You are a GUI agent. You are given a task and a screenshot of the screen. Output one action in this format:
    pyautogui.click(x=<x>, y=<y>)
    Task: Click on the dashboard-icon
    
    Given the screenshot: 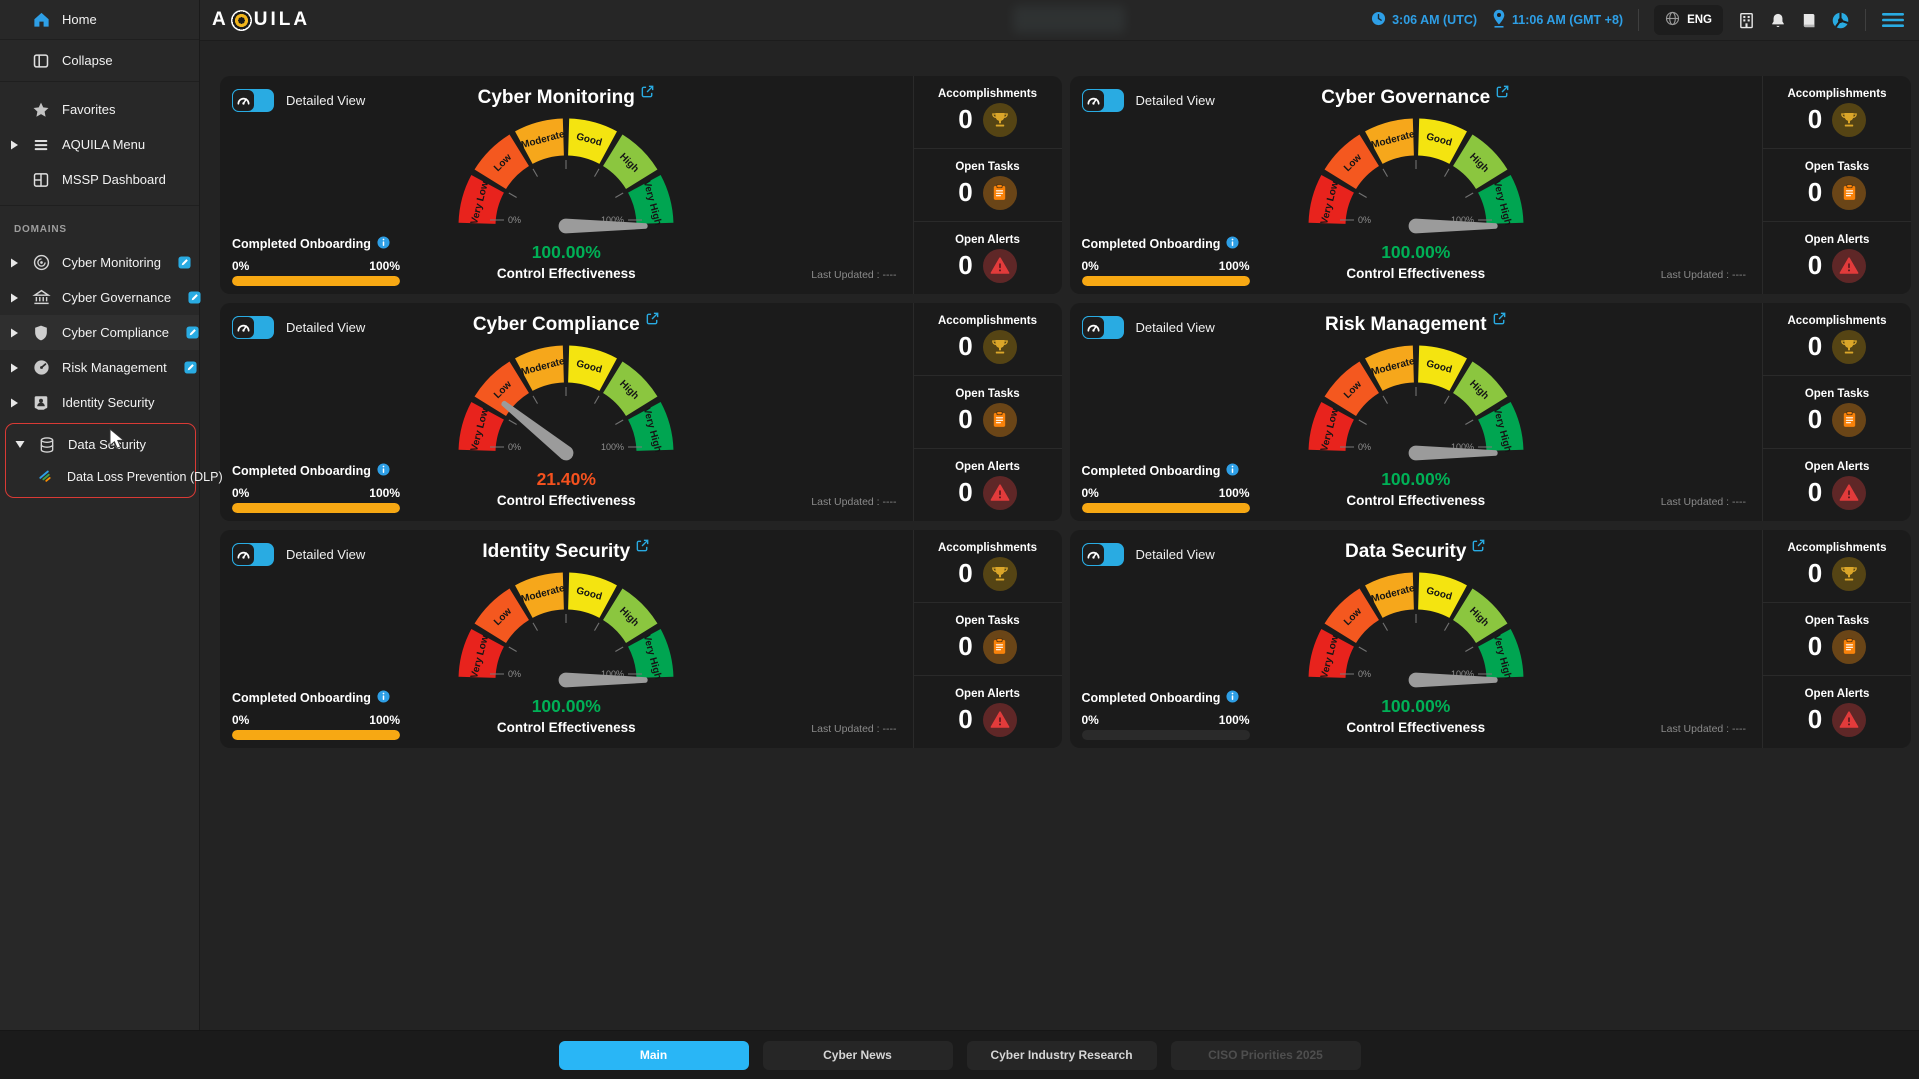 What is the action you would take?
    pyautogui.click(x=41, y=180)
    